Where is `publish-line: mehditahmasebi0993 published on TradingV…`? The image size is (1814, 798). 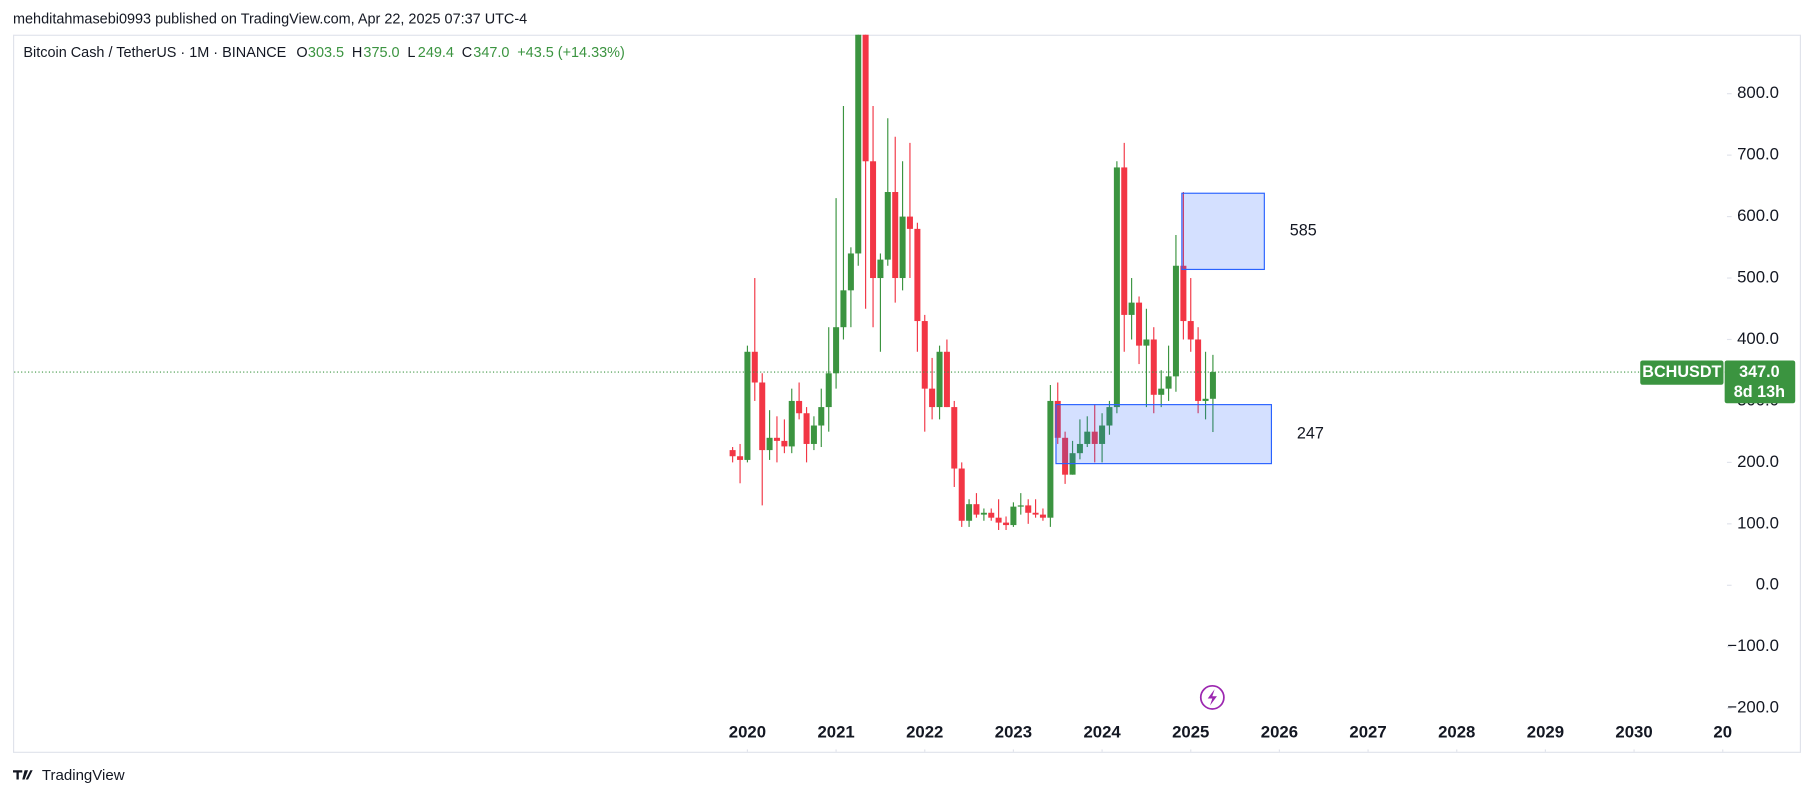 publish-line: mehditahmasebi0993 published on TradingV… is located at coordinates (270, 19).